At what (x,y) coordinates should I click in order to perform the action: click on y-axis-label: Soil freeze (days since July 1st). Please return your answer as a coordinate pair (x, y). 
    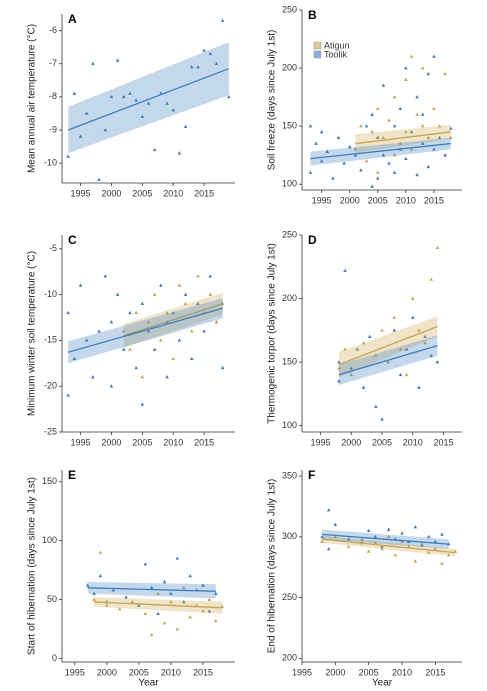
    Looking at the image, I should click on (272, 100).